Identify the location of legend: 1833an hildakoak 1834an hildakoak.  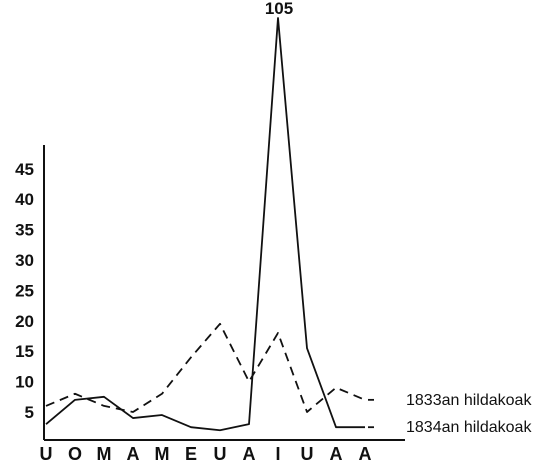
(450, 414).